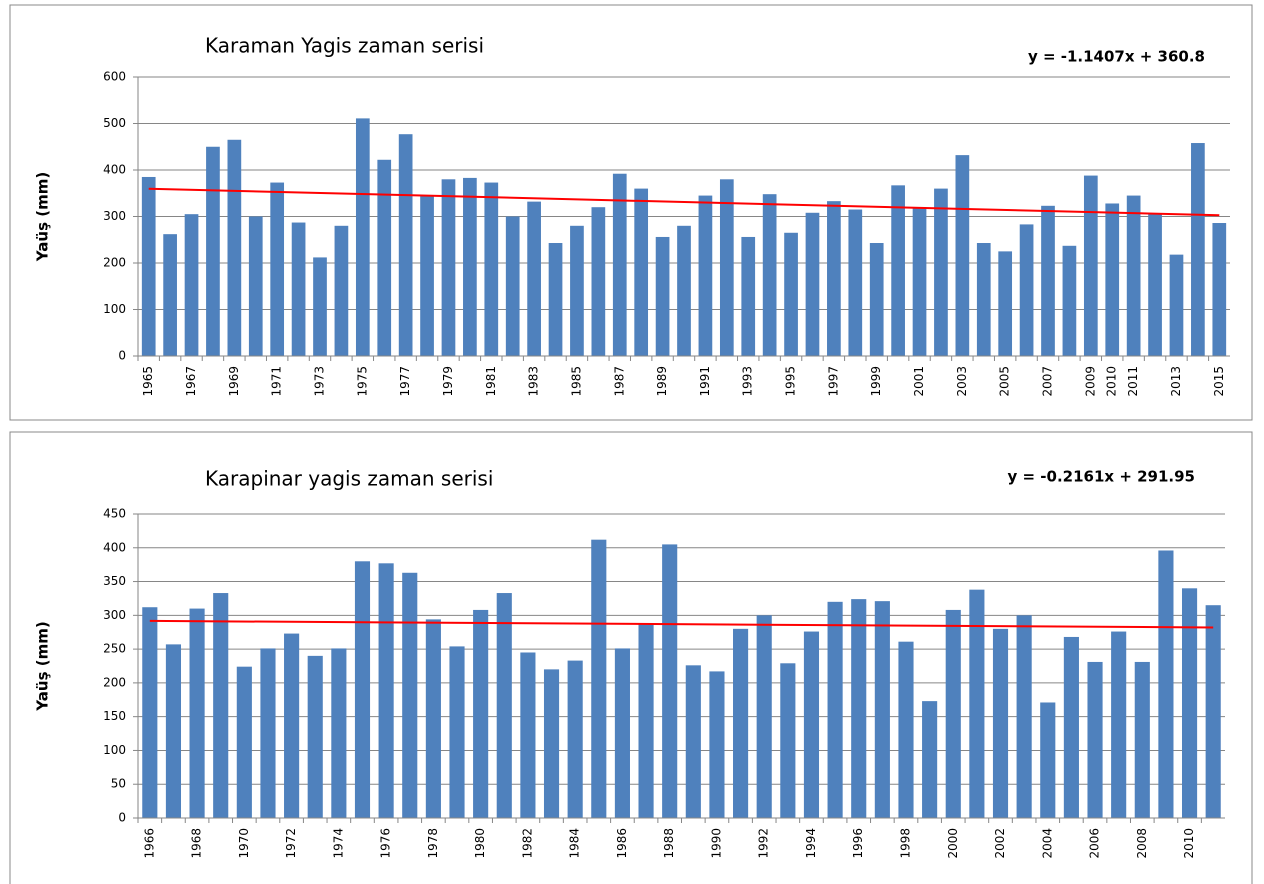  What do you see at coordinates (114, 716) in the screenshot?
I see `y-tick-label: 150` at bounding box center [114, 716].